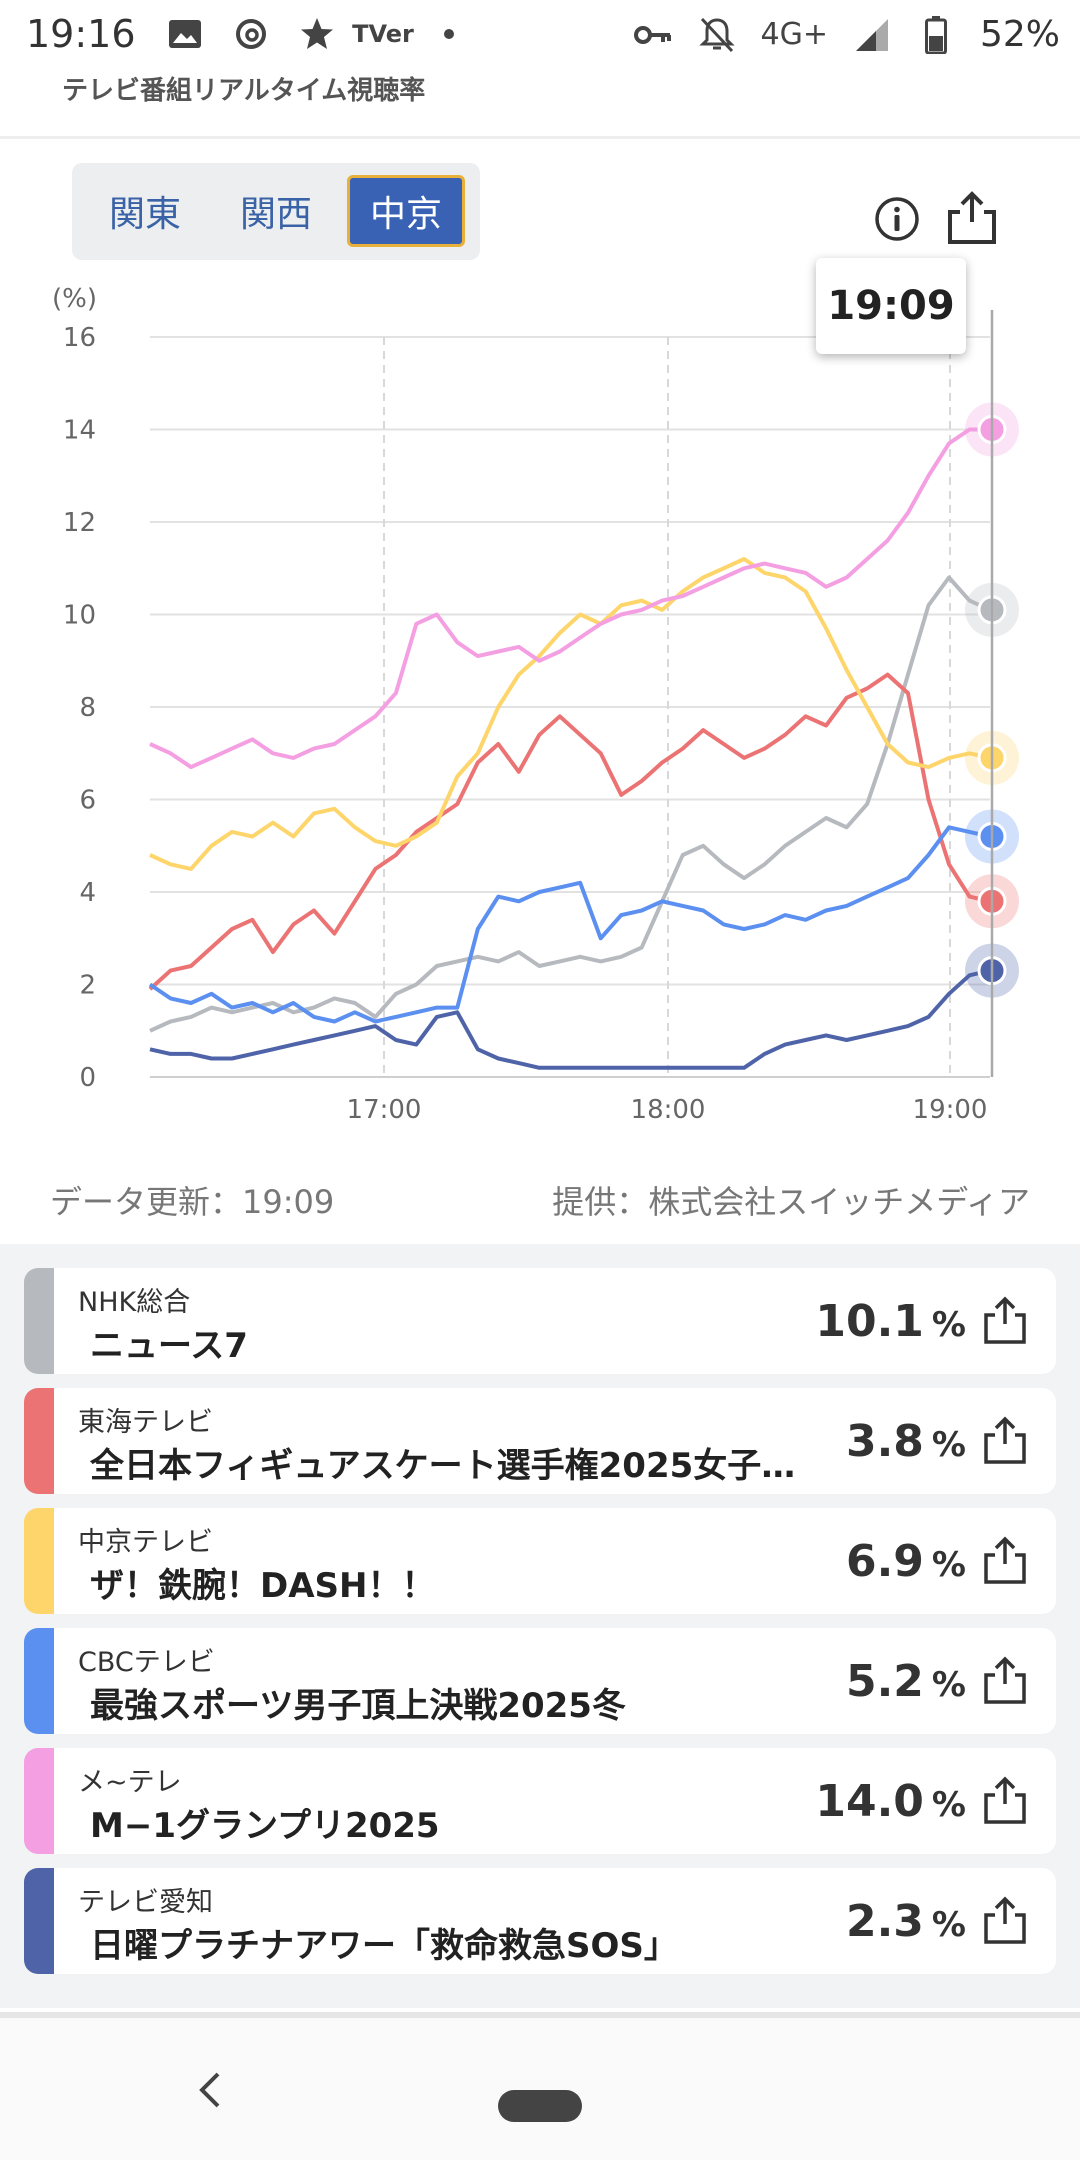  What do you see at coordinates (192, 1202) in the screenshot?
I see `data-updated-label: データ更新：19:09` at bounding box center [192, 1202].